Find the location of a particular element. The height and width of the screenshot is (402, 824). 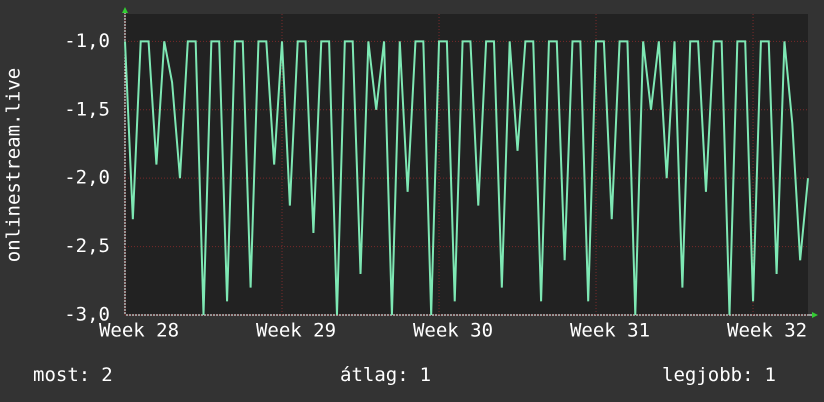

x-tick-label: Week 30 is located at coordinates (453, 331).